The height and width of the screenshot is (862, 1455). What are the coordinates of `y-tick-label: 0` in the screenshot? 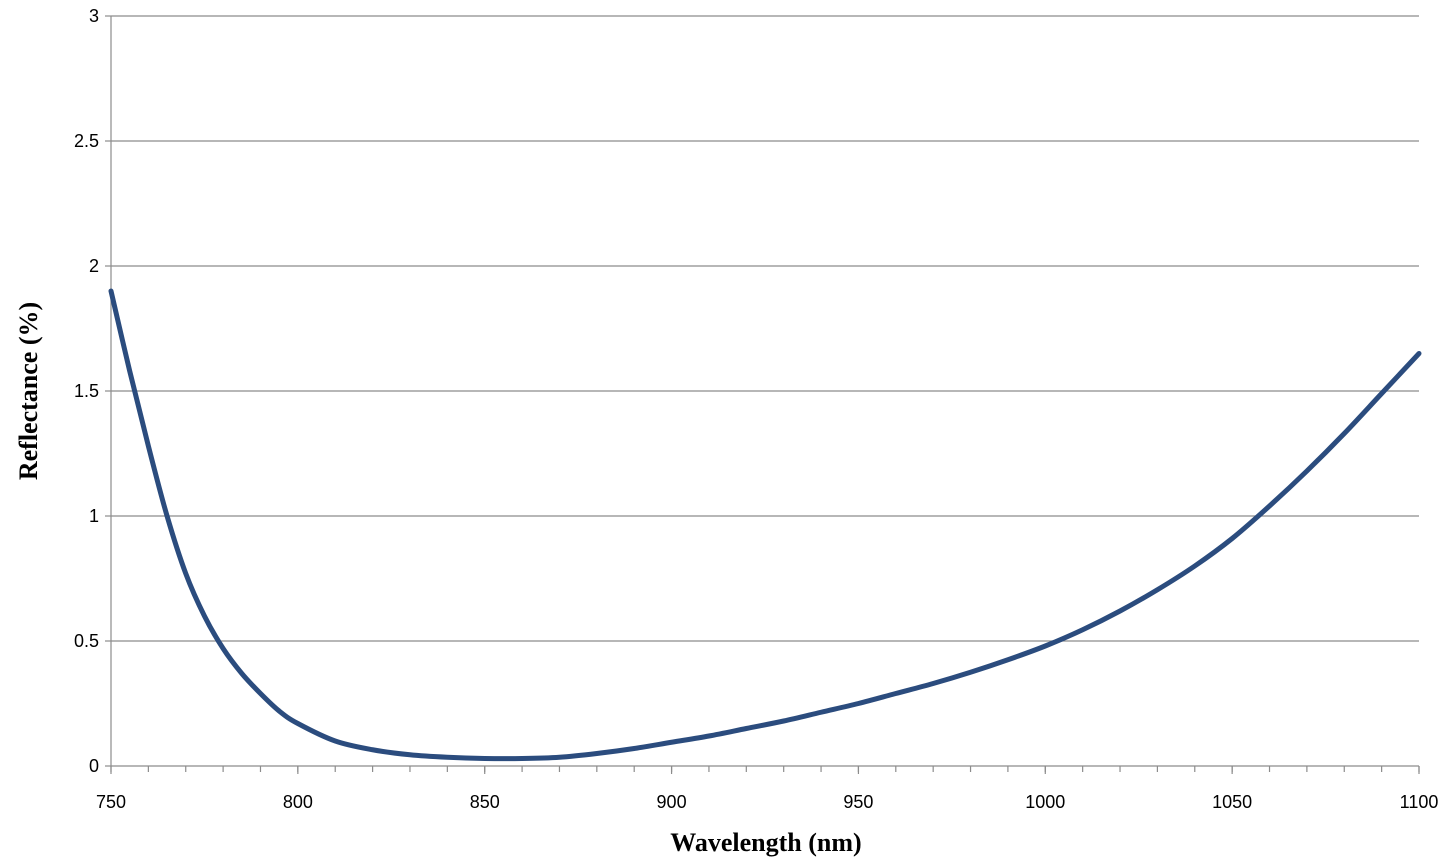 It's located at (94, 766).